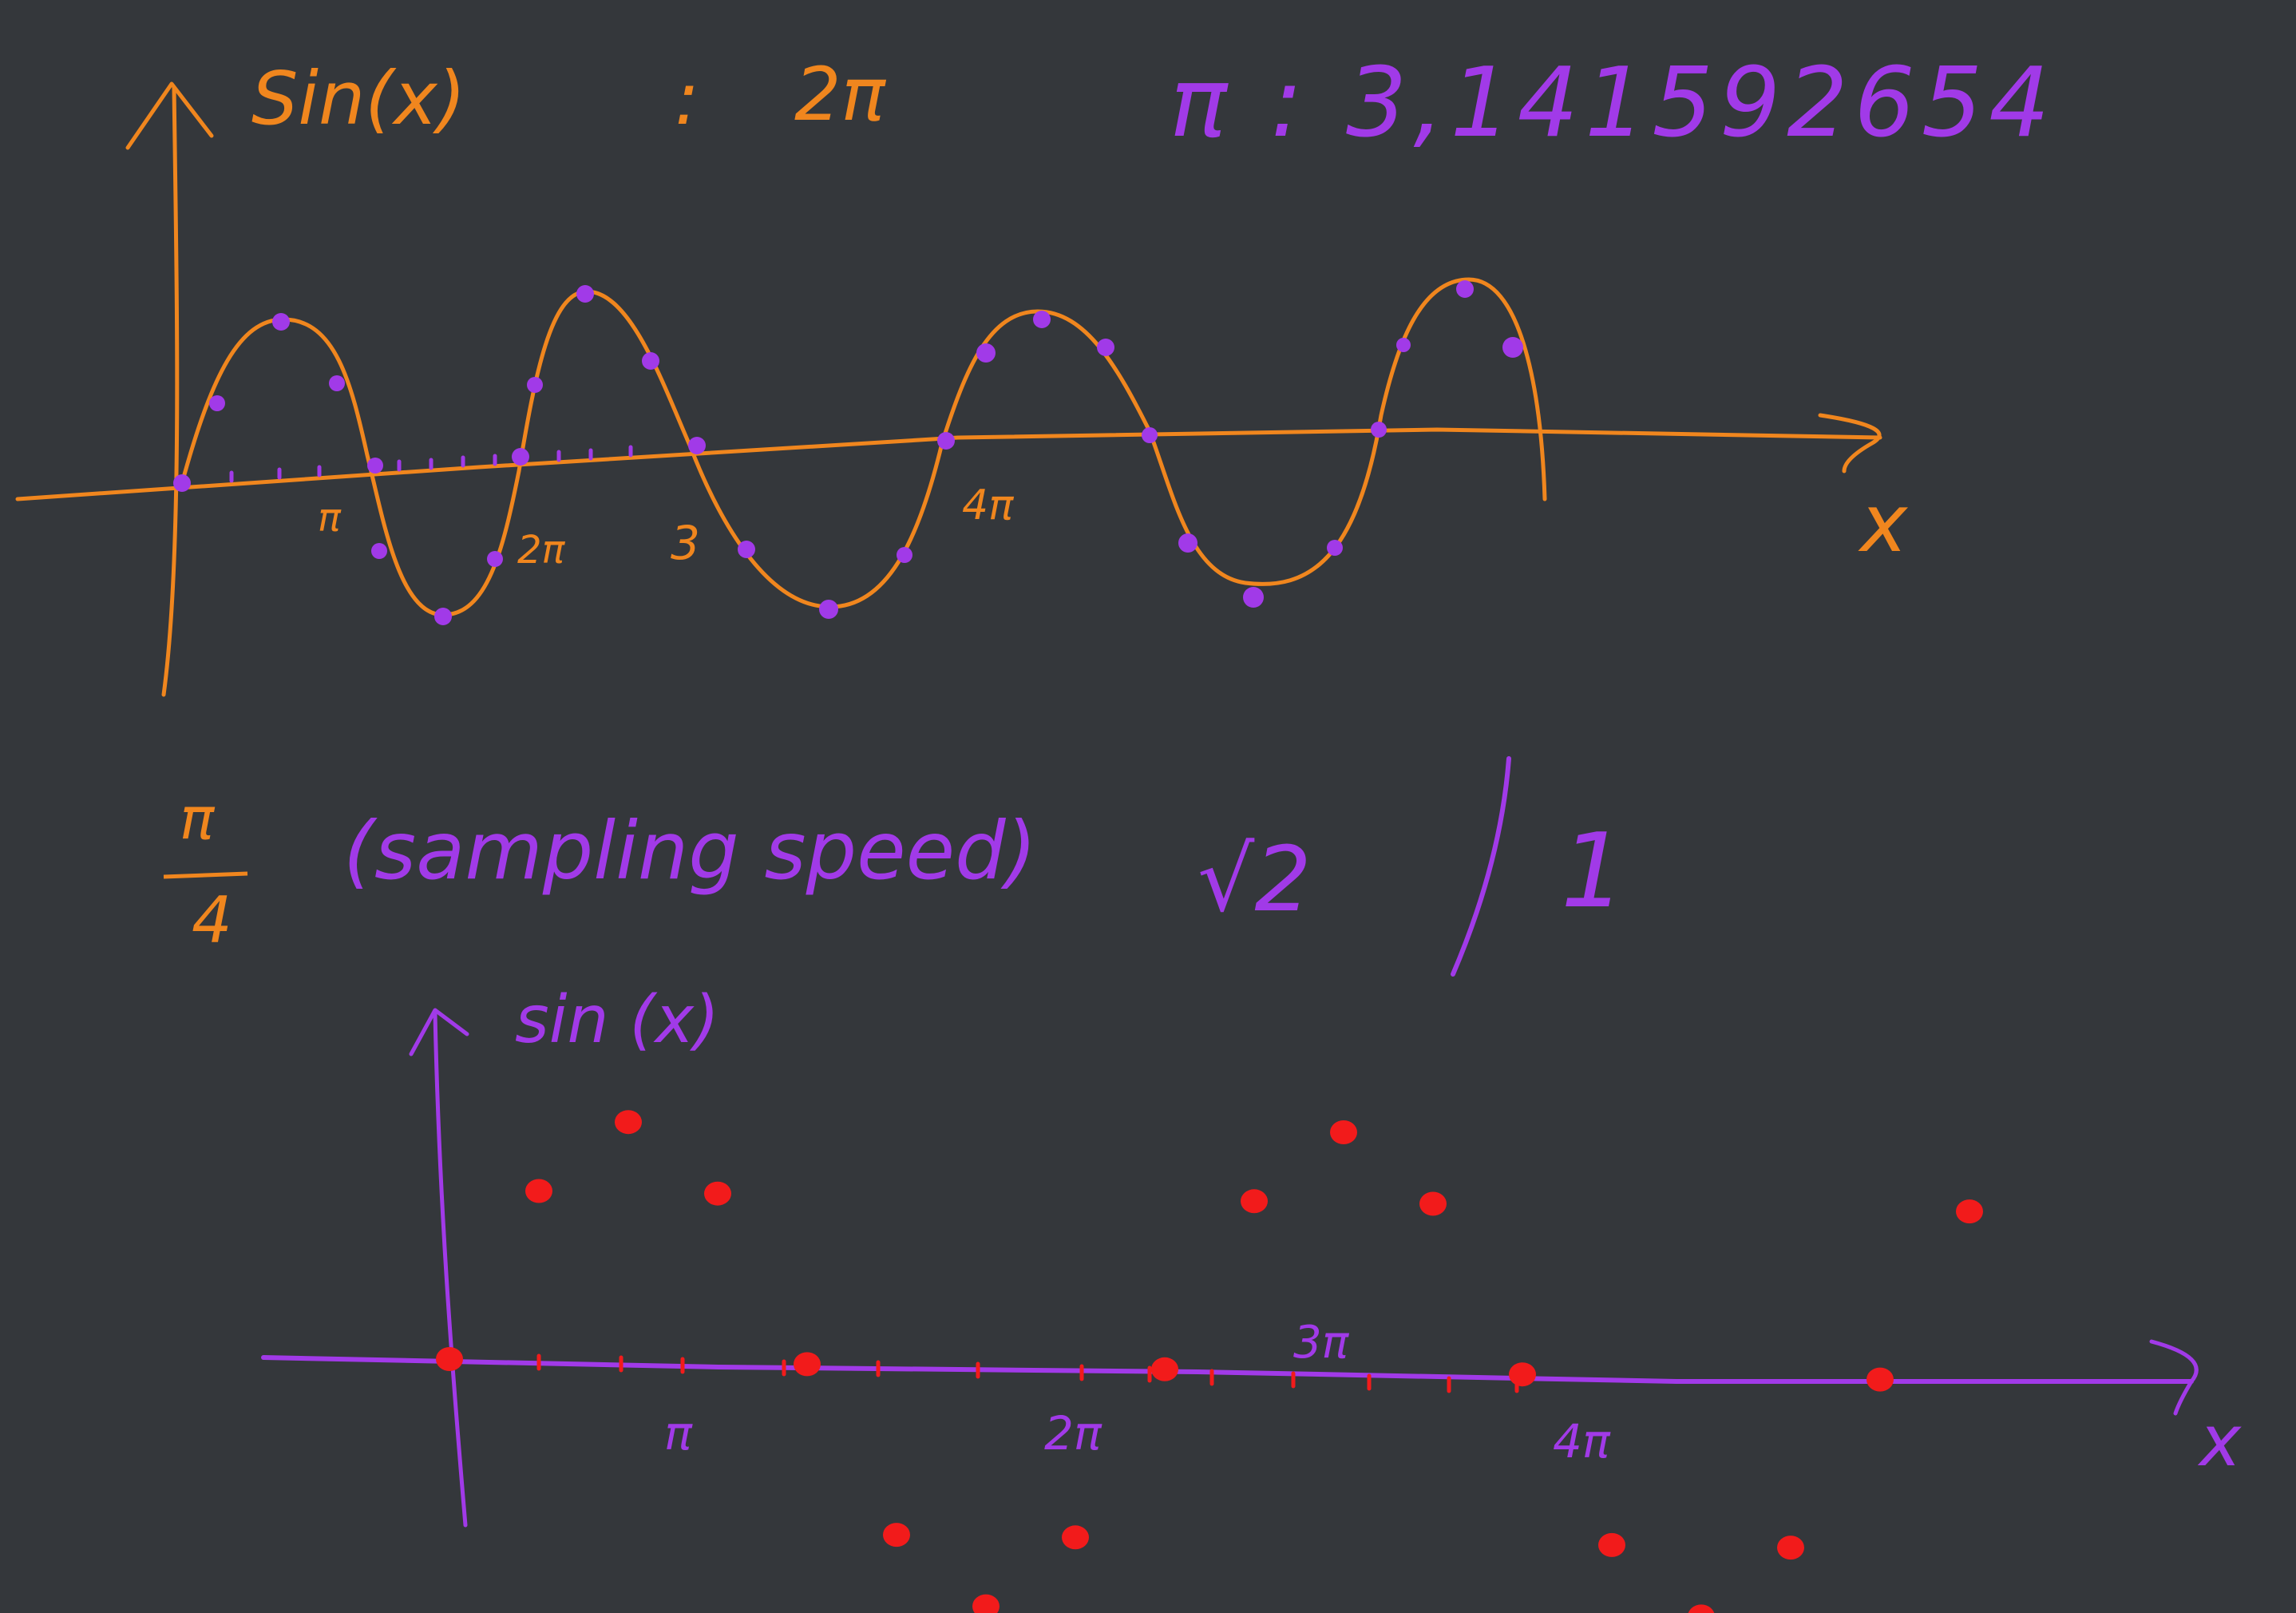 The height and width of the screenshot is (1613, 2296). What do you see at coordinates (1850, 444) in the screenshot?
I see `top-x-axis-arrowhead` at bounding box center [1850, 444].